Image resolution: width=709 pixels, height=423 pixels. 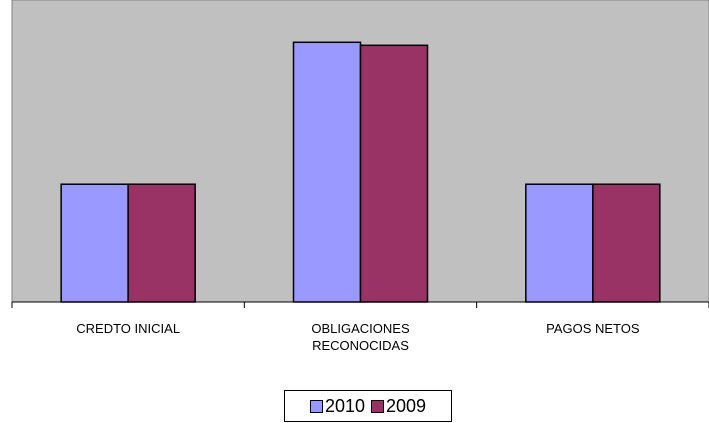 What do you see at coordinates (360, 328) in the screenshot?
I see `x-tick-label-line: OBLIGACIONES` at bounding box center [360, 328].